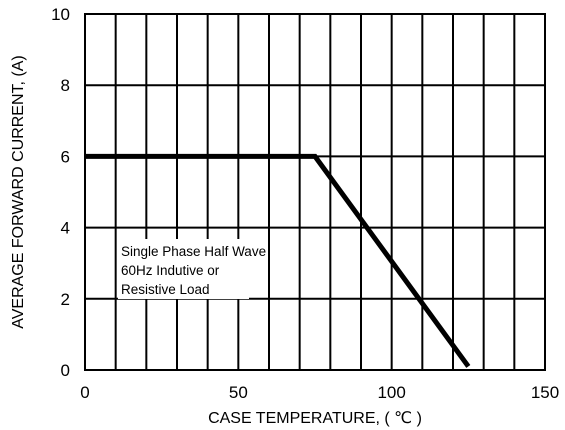  What do you see at coordinates (65, 370) in the screenshot?
I see `y-tick-label: 0` at bounding box center [65, 370].